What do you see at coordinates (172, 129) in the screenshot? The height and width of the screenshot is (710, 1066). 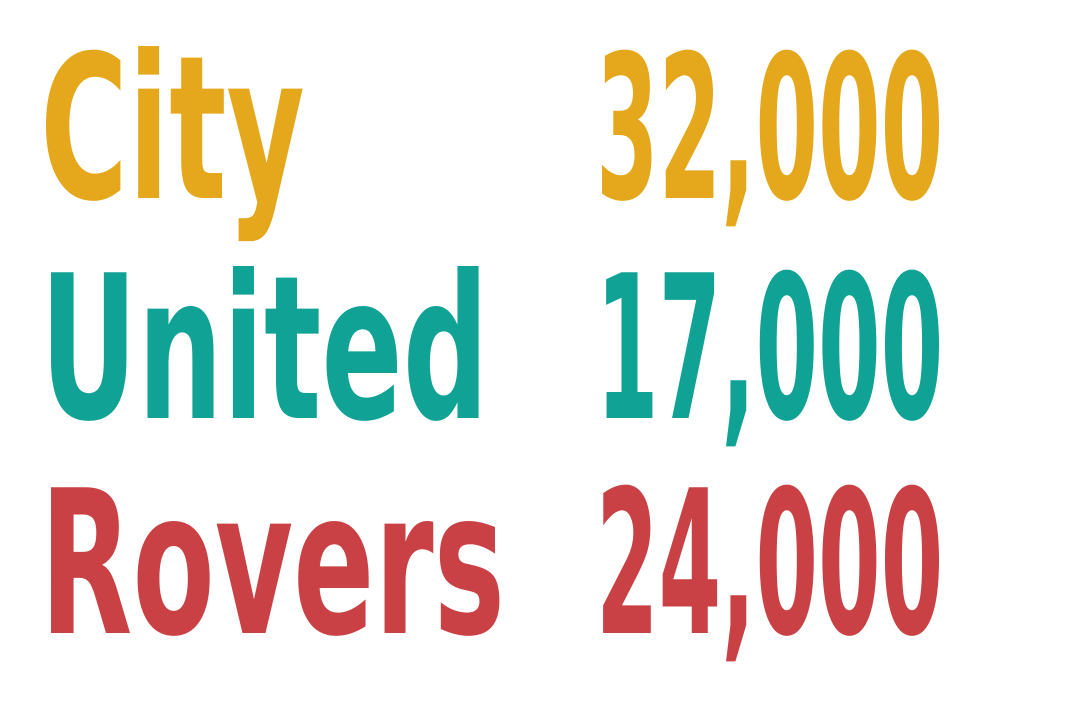 I see `team-label: City` at bounding box center [172, 129].